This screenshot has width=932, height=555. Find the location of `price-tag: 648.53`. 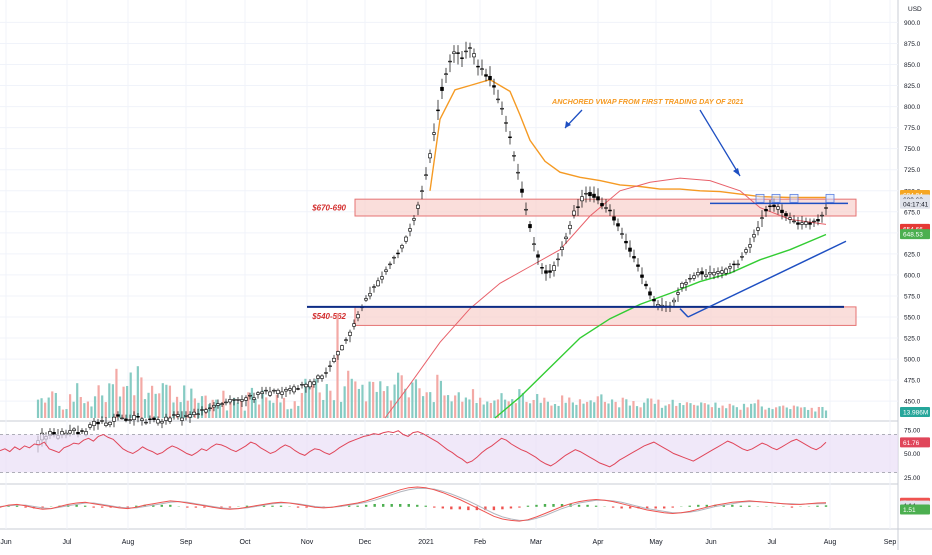

price-tag: 648.53 is located at coordinates (913, 235).